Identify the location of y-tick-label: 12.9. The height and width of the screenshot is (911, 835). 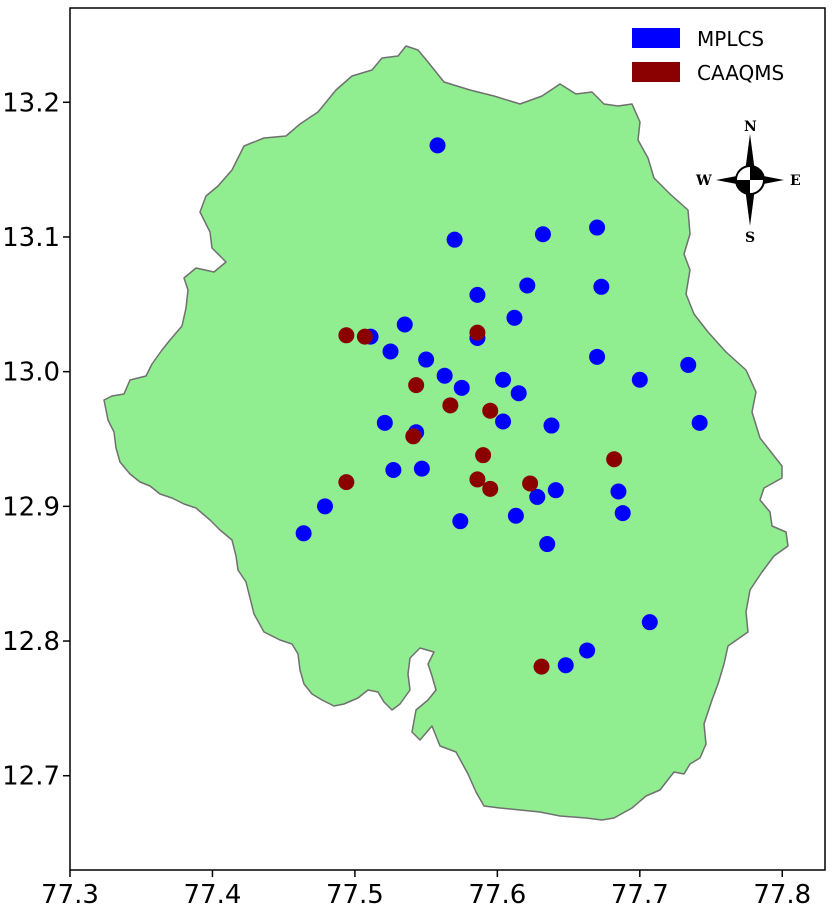
(31, 507).